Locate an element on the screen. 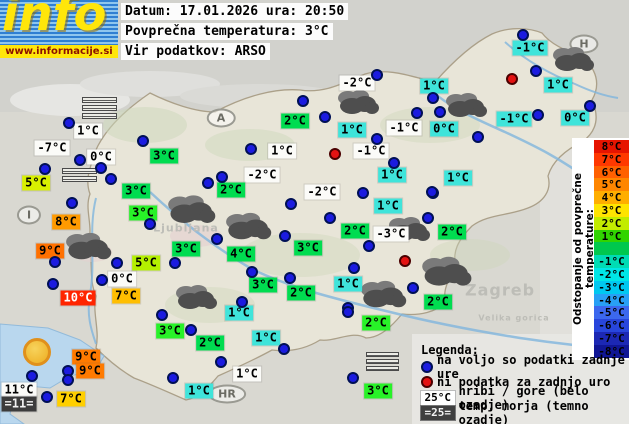  scale-step: -1°C is located at coordinates (611, 261).